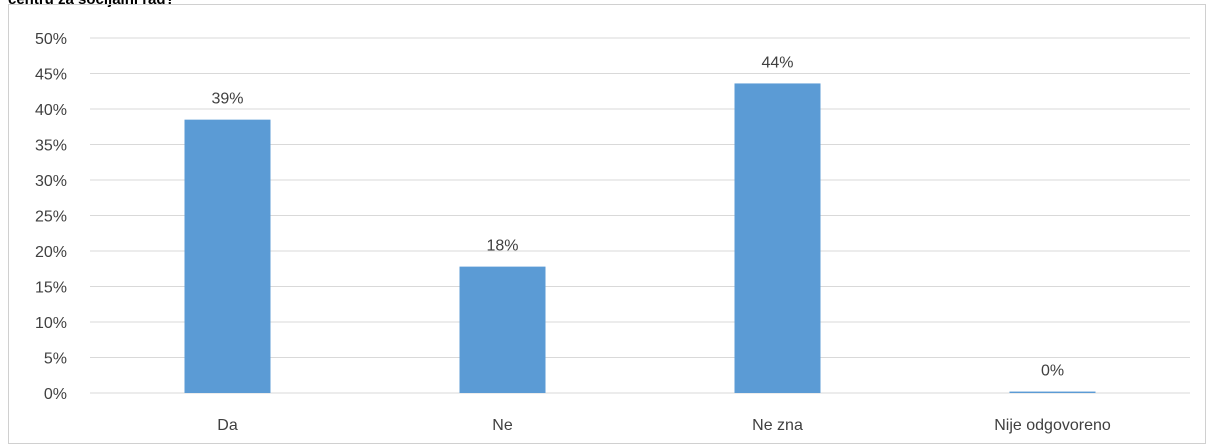 Image resolution: width=1210 pixels, height=446 pixels. What do you see at coordinates (51, 323) in the screenshot?
I see `y-tick-label: 10%` at bounding box center [51, 323].